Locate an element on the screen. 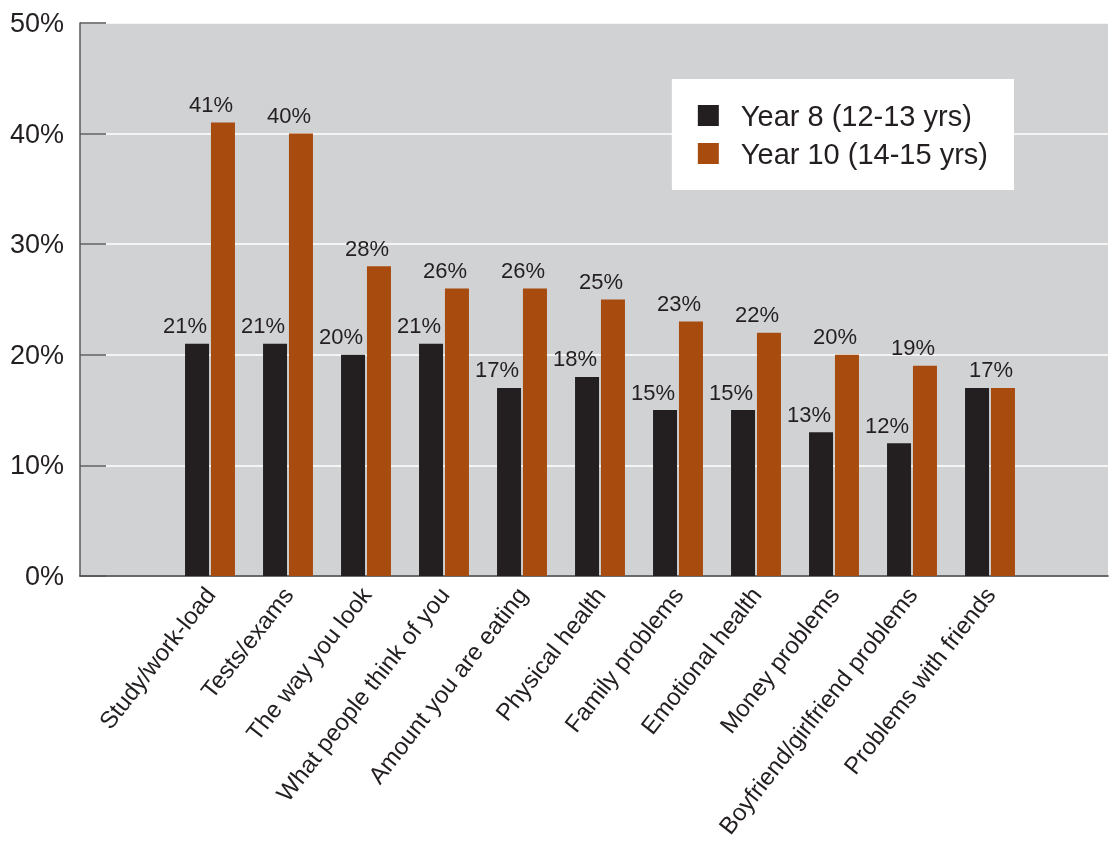 Image resolution: width=1110 pixels, height=848 pixels. data-label: 13% is located at coordinates (809, 414).